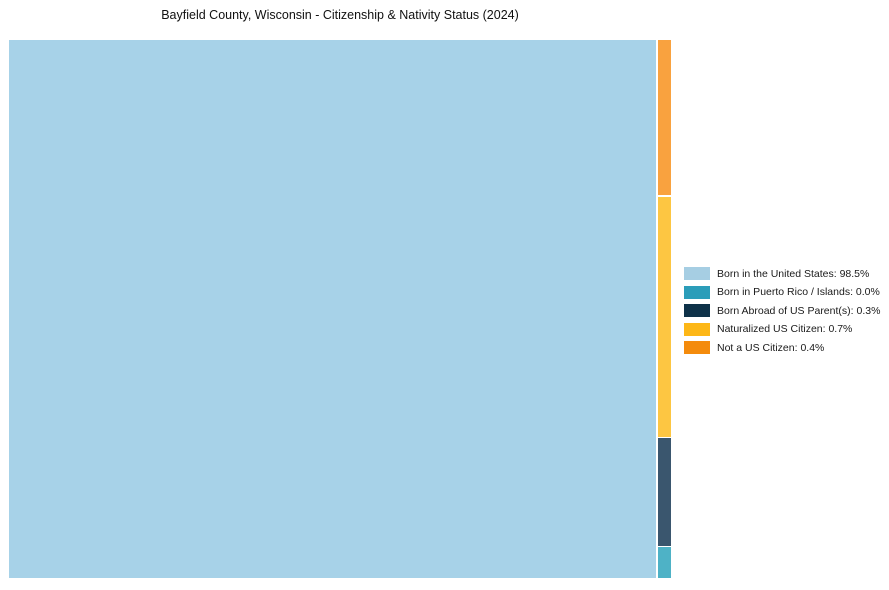 The width and height of the screenshot is (889, 590). What do you see at coordinates (664, 562) in the screenshot?
I see `treemap-segment-born-in-puerto-rico-islands` at bounding box center [664, 562].